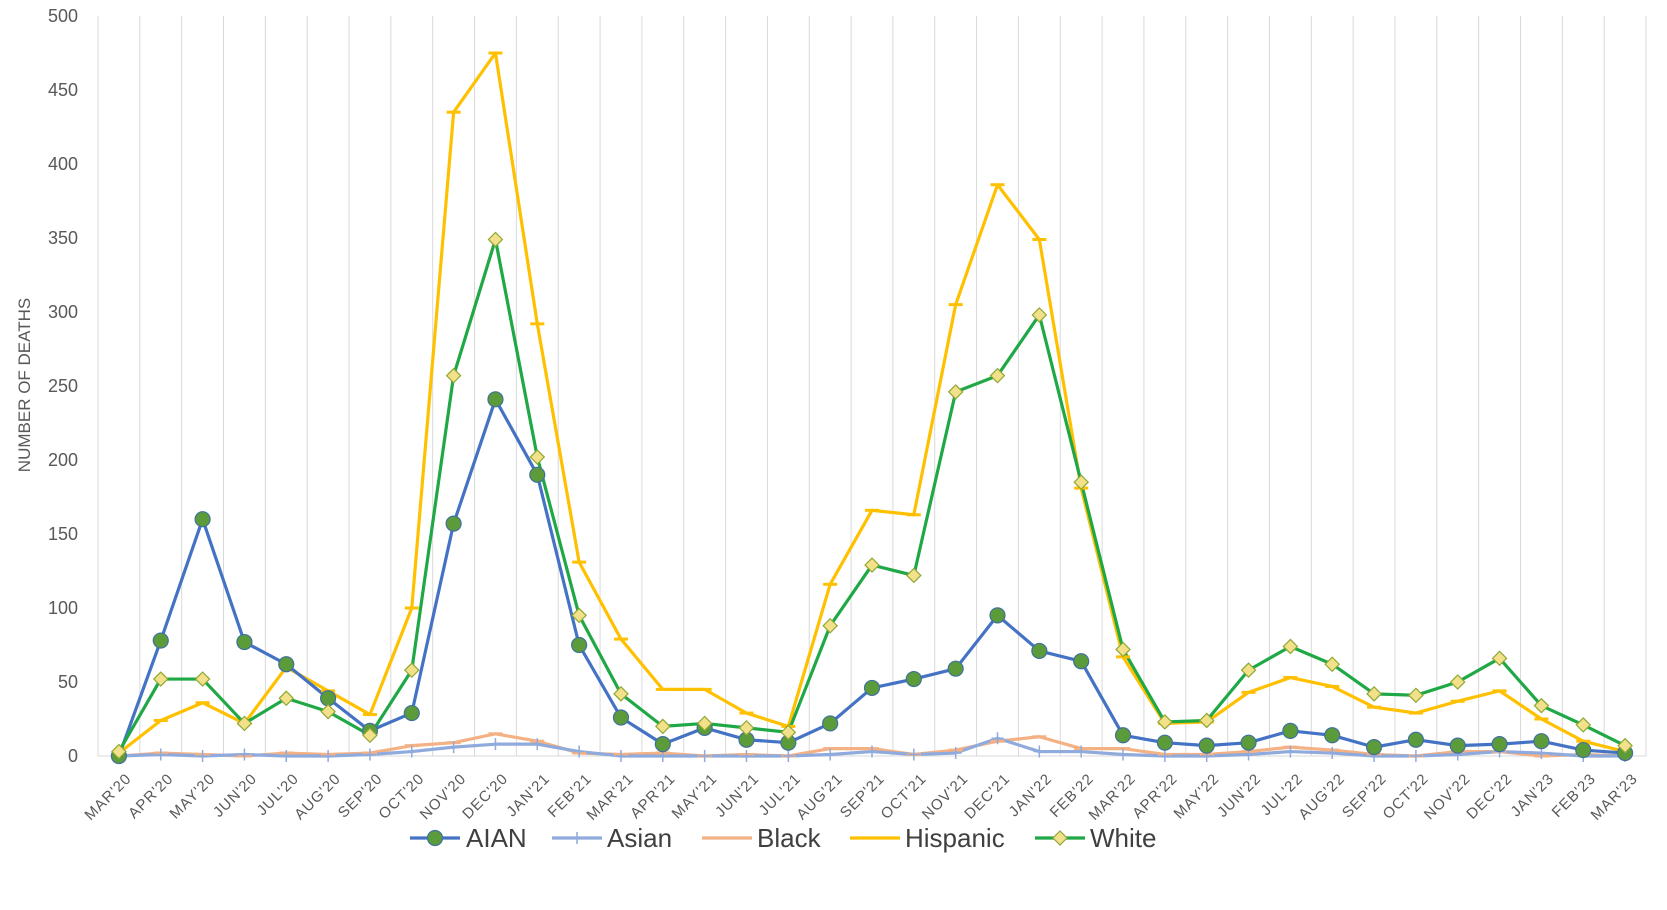  What do you see at coordinates (789, 838) in the screenshot?
I see `legend-label-black: Black` at bounding box center [789, 838].